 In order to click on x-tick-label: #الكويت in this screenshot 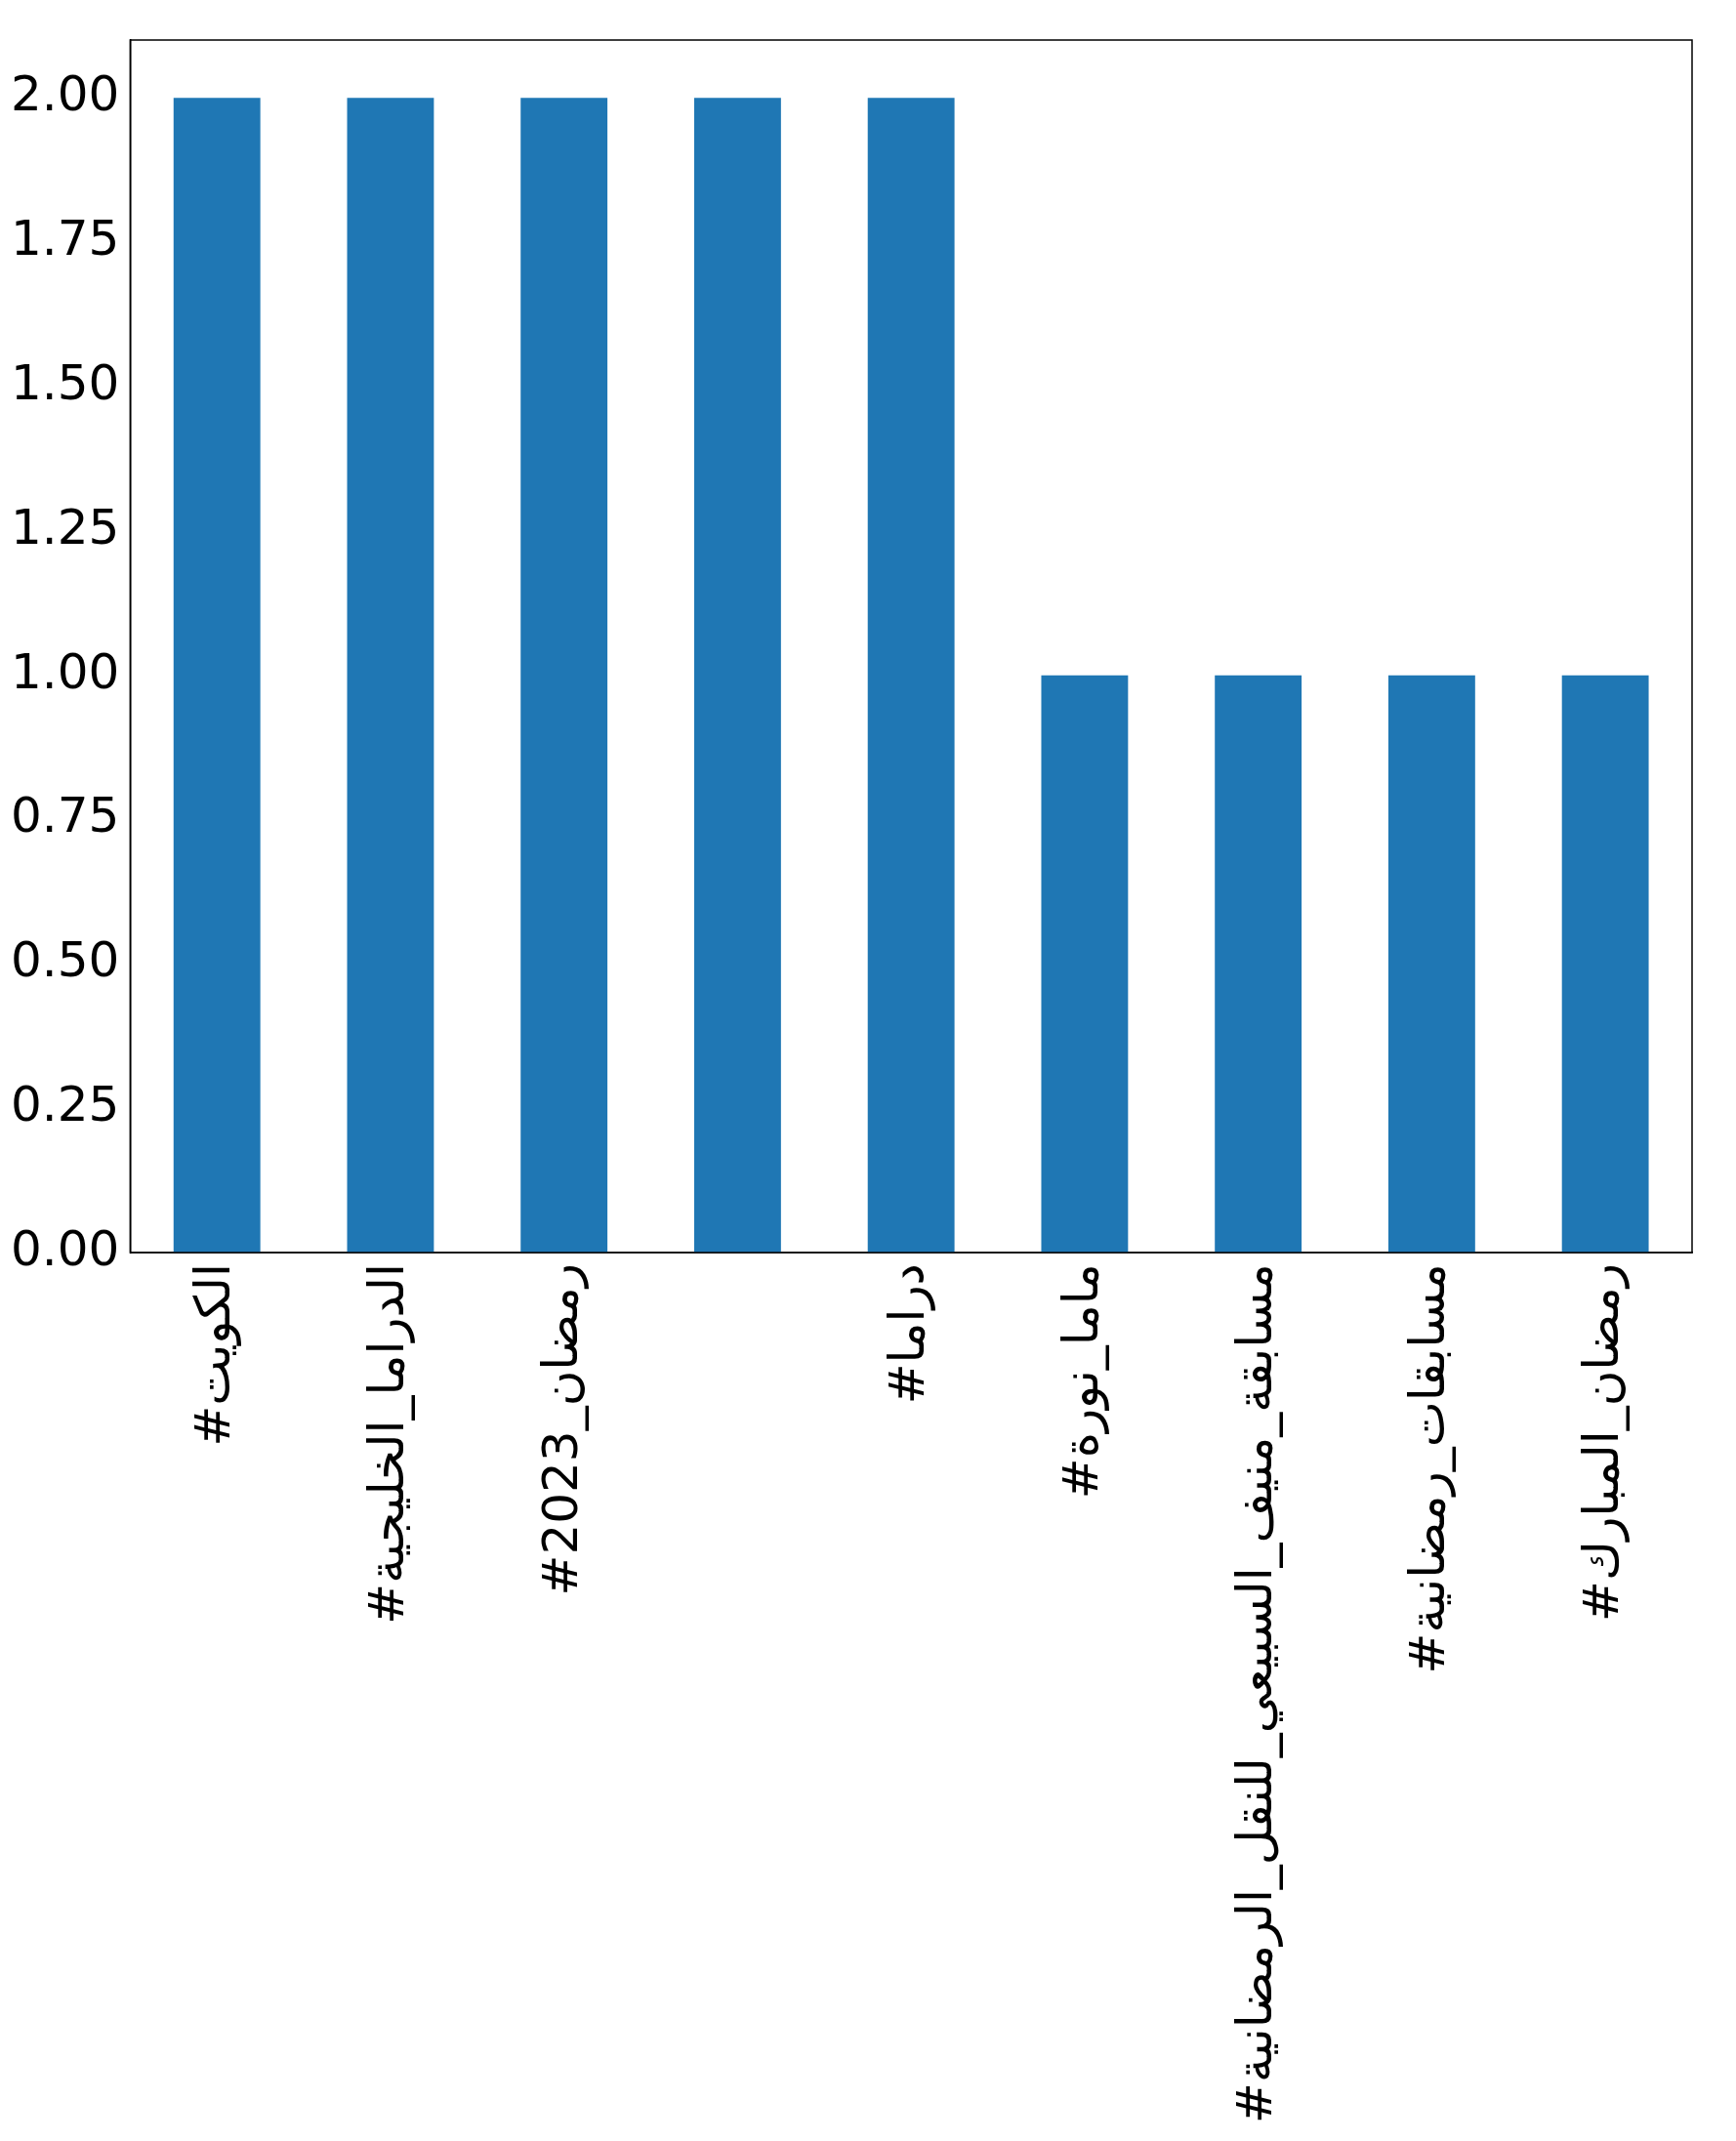, I will do `click(213, 1355)`.